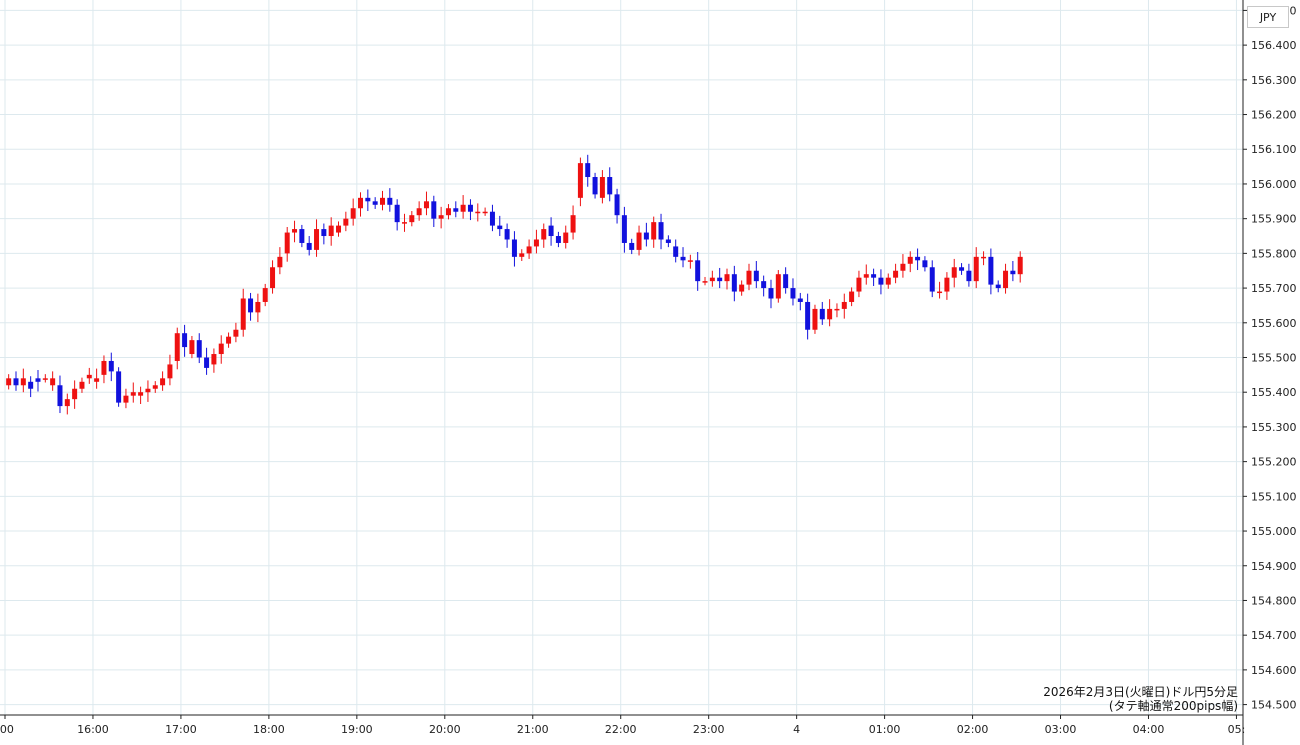 Image resolution: width=1300 pixels, height=745 pixels. I want to click on time-tick-label: 21:00, so click(533, 729).